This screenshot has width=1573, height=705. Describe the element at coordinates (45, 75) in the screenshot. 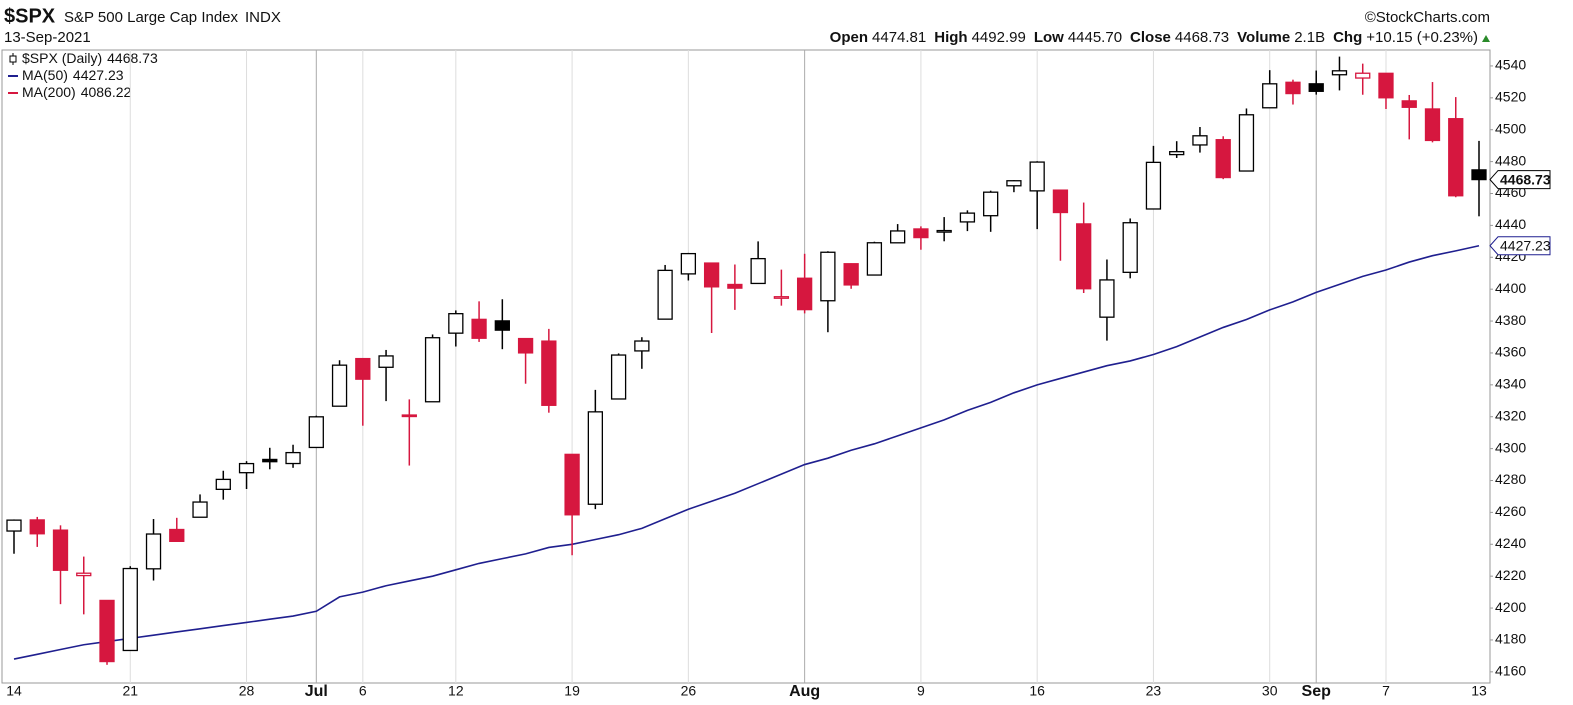

I see `legend-name: MA(50)` at that location.